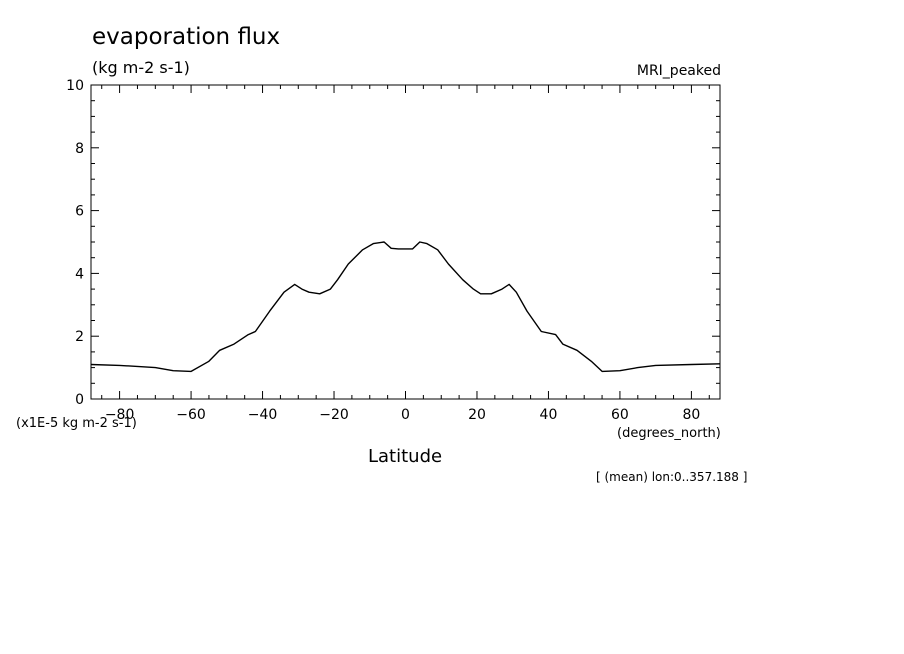 This screenshot has width=904, height=654. What do you see at coordinates (672, 477) in the screenshot?
I see `footnote: [ (mean) lon:0..357.188 ]` at bounding box center [672, 477].